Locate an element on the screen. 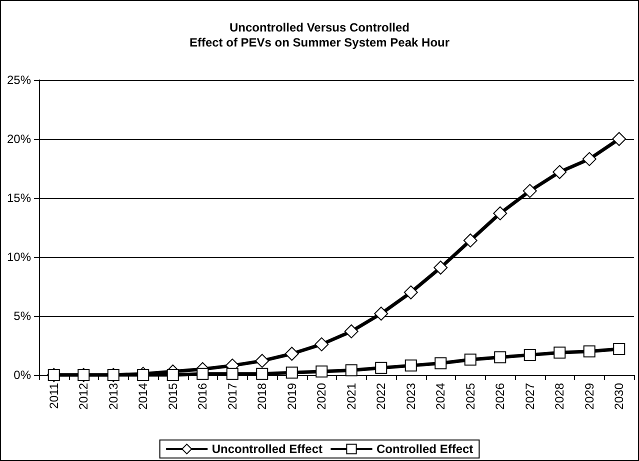  x-tick-label: 2030 is located at coordinates (619, 396).